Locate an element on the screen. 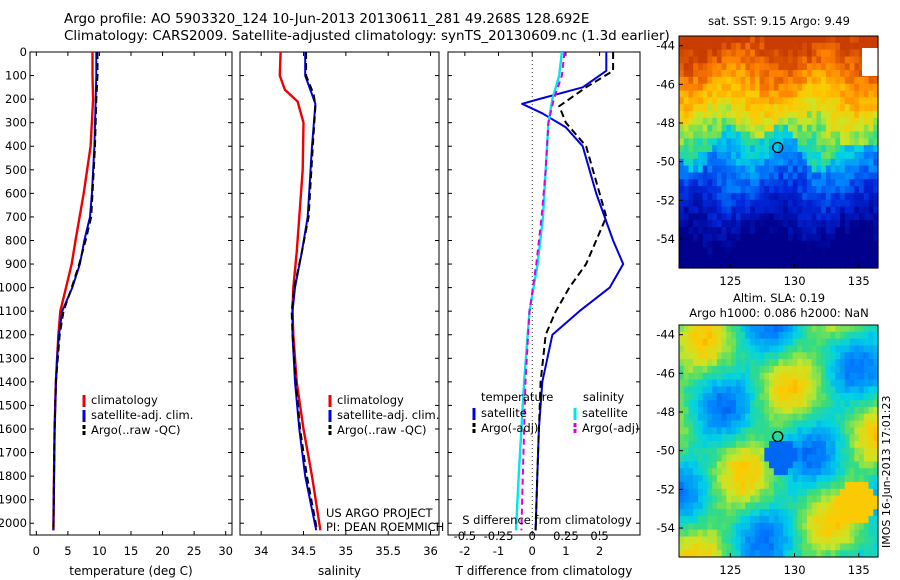 This screenshot has height=580, width=900. map-x-tick-label: 125 is located at coordinates (730, 281).